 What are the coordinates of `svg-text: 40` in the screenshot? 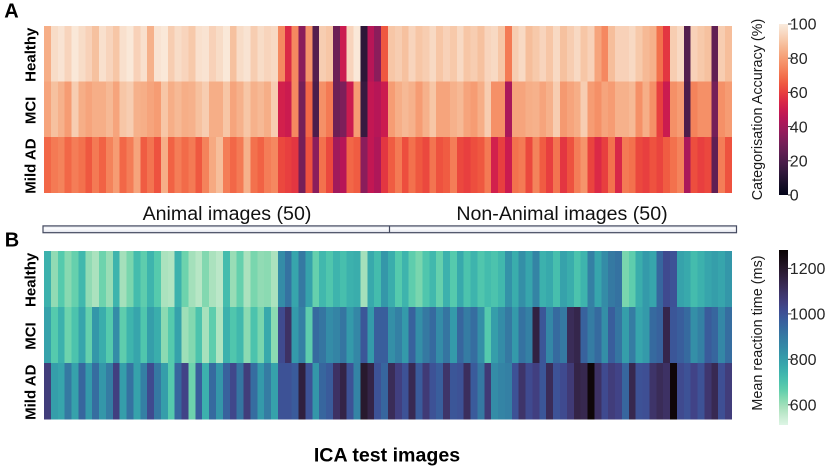 It's located at (799, 127).